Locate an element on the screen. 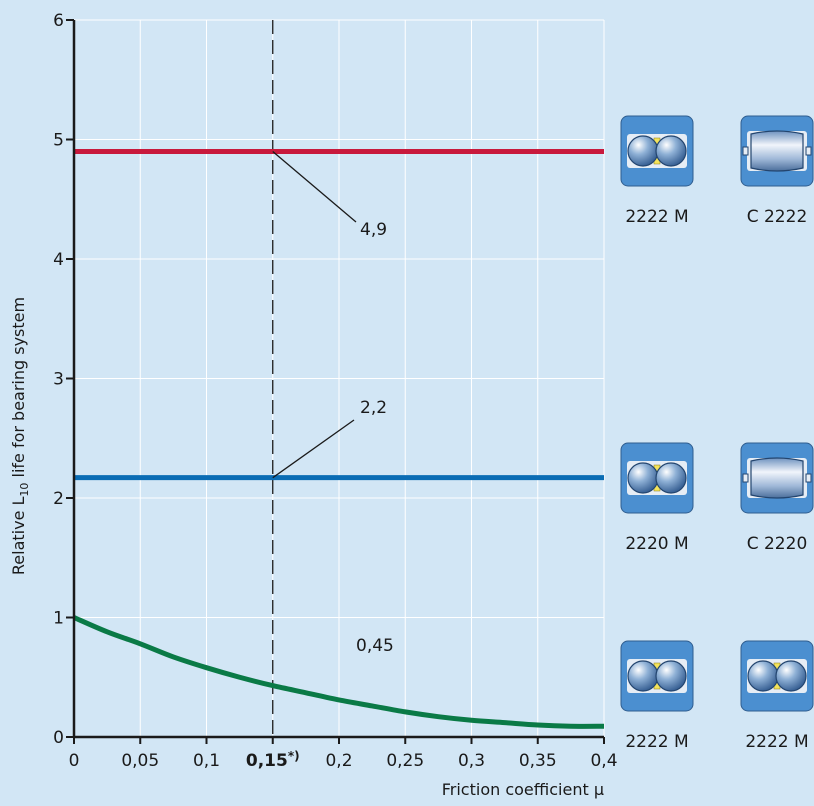 The height and width of the screenshot is (806, 814). annotation-0-45: 0,45 is located at coordinates (375, 646).